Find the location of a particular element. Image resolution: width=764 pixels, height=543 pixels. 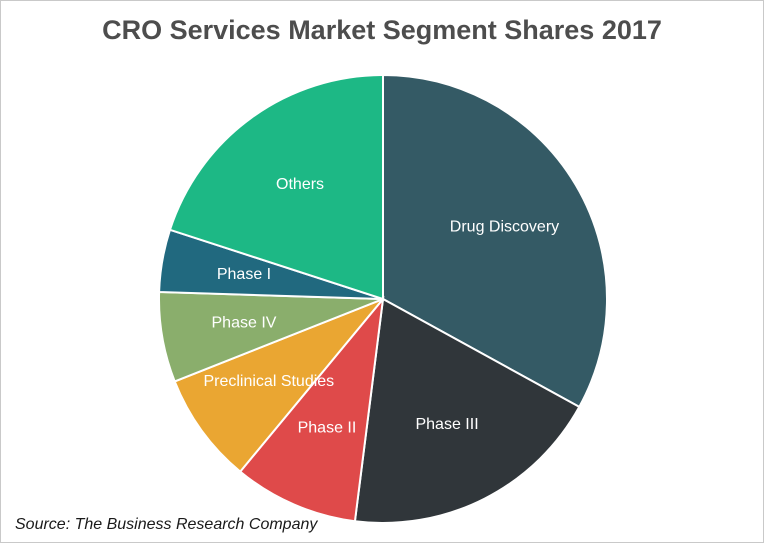

chart-title: CRO Services Market Segment Shares 2017 is located at coordinates (382, 30).